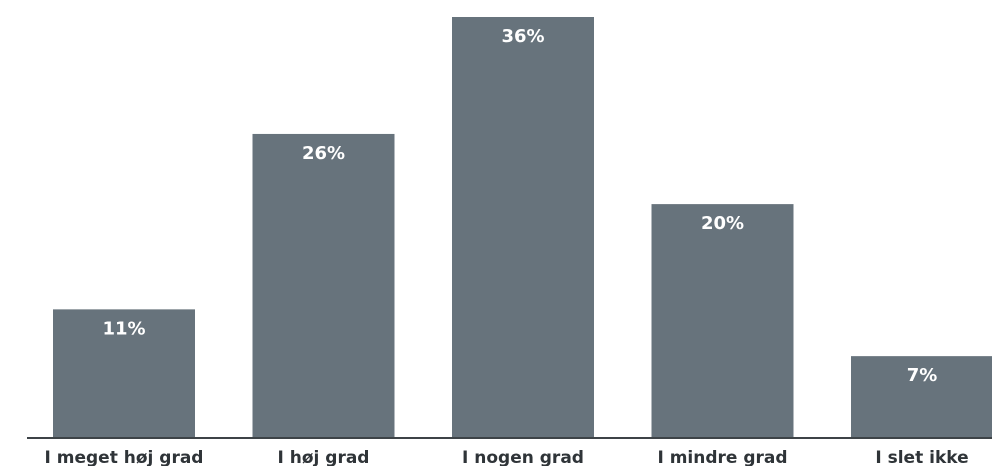 This screenshot has height=466, width=992. I want to click on bar-value-label-2: 36%, so click(522, 36).